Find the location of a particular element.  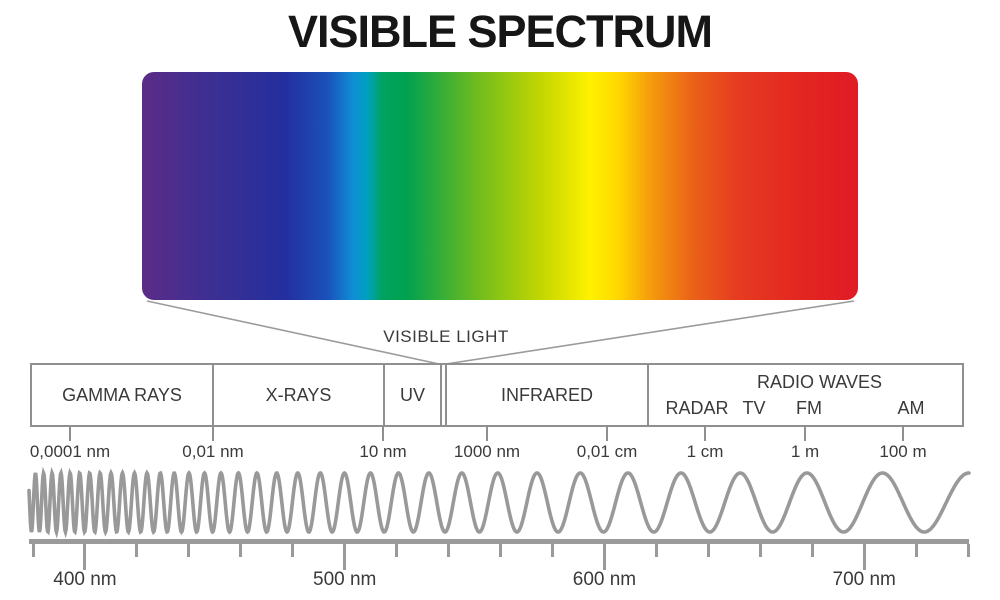

band-cell-radio-waves: RADIO WAVES is located at coordinates (819, 382).